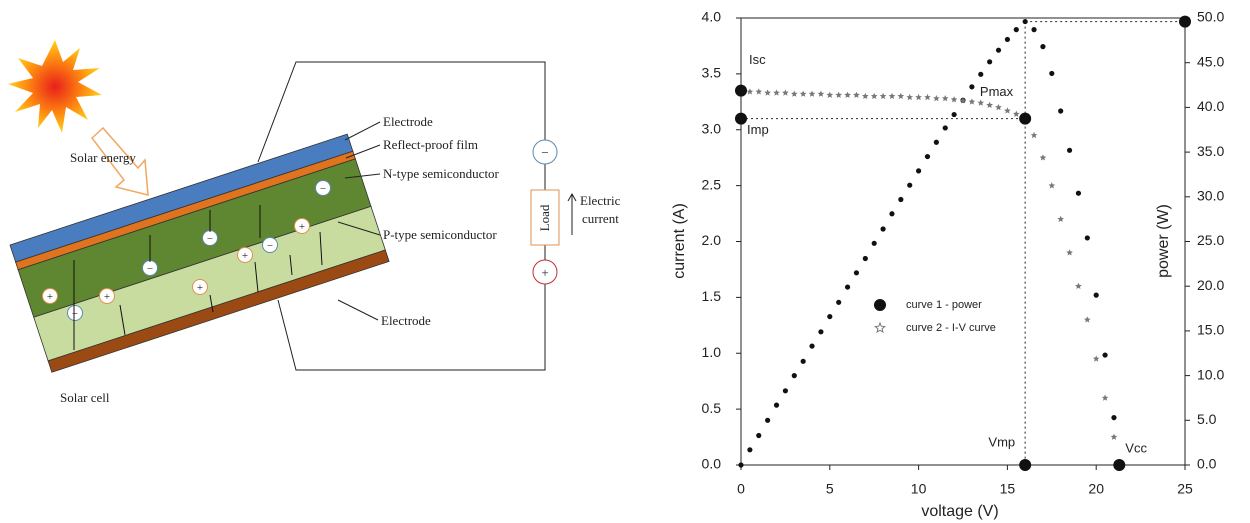 Image resolution: width=1250 pixels, height=523 pixels. What do you see at coordinates (712, 408) in the screenshot?
I see `y-tick-label: 0.5` at bounding box center [712, 408].